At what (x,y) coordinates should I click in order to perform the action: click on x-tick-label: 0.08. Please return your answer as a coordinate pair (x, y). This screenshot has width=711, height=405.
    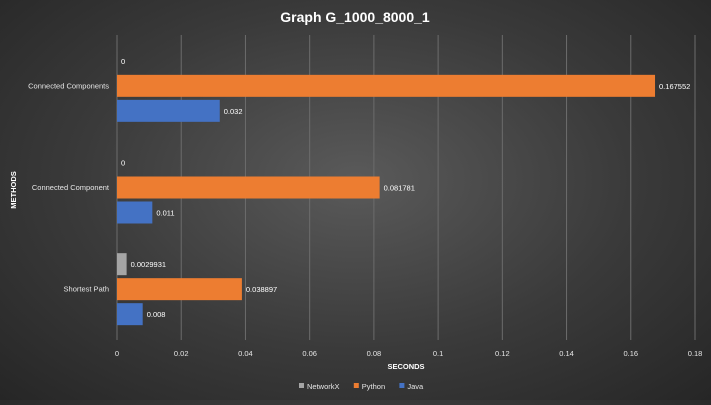
    Looking at the image, I should click on (374, 353).